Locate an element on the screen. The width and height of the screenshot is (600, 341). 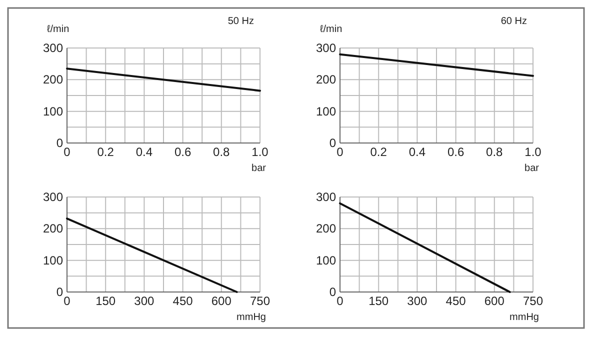
chart-title: 60 Hz is located at coordinates (513, 21).